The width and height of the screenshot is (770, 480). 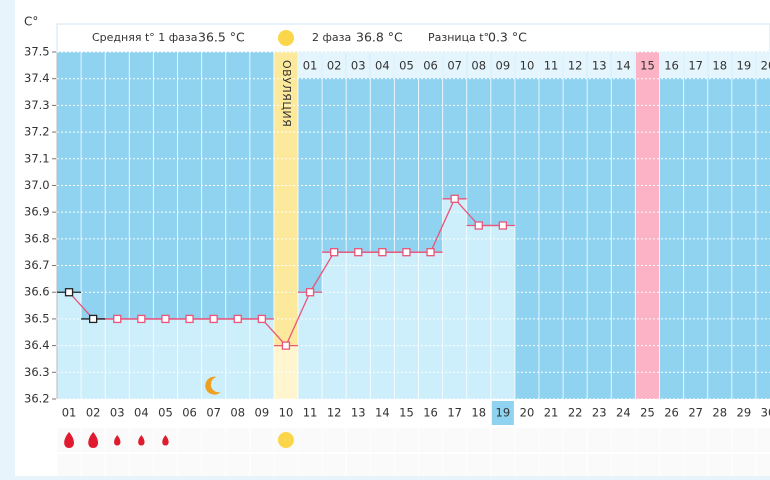 I want to click on x-tick-label: 03, so click(x=117, y=413).